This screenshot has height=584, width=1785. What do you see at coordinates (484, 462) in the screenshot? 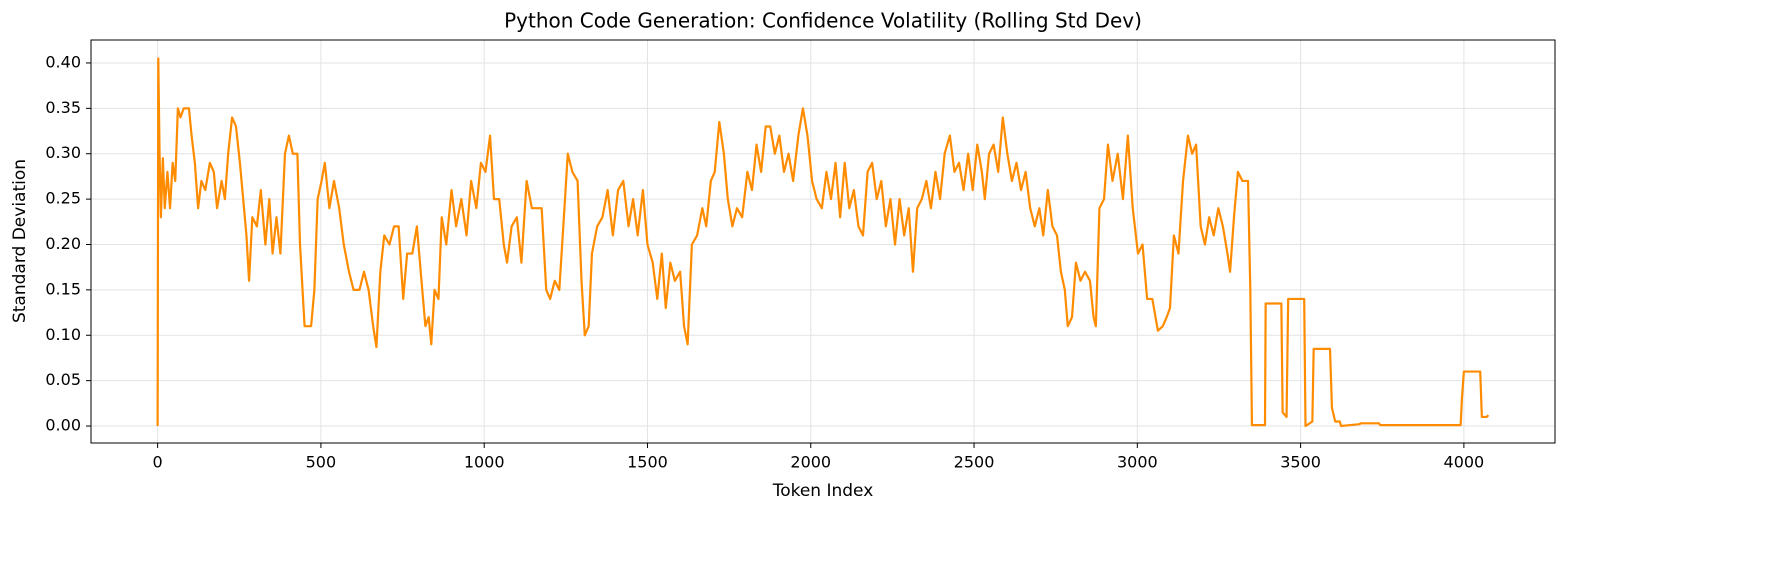
I see `x-tick-label: 1000` at bounding box center [484, 462].